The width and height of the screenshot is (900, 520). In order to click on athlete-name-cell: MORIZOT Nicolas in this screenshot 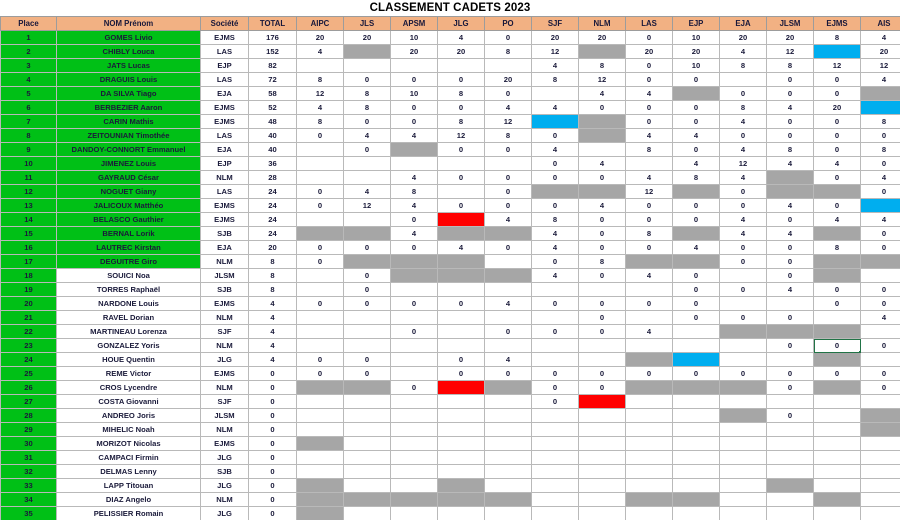, I will do `click(128, 443)`.